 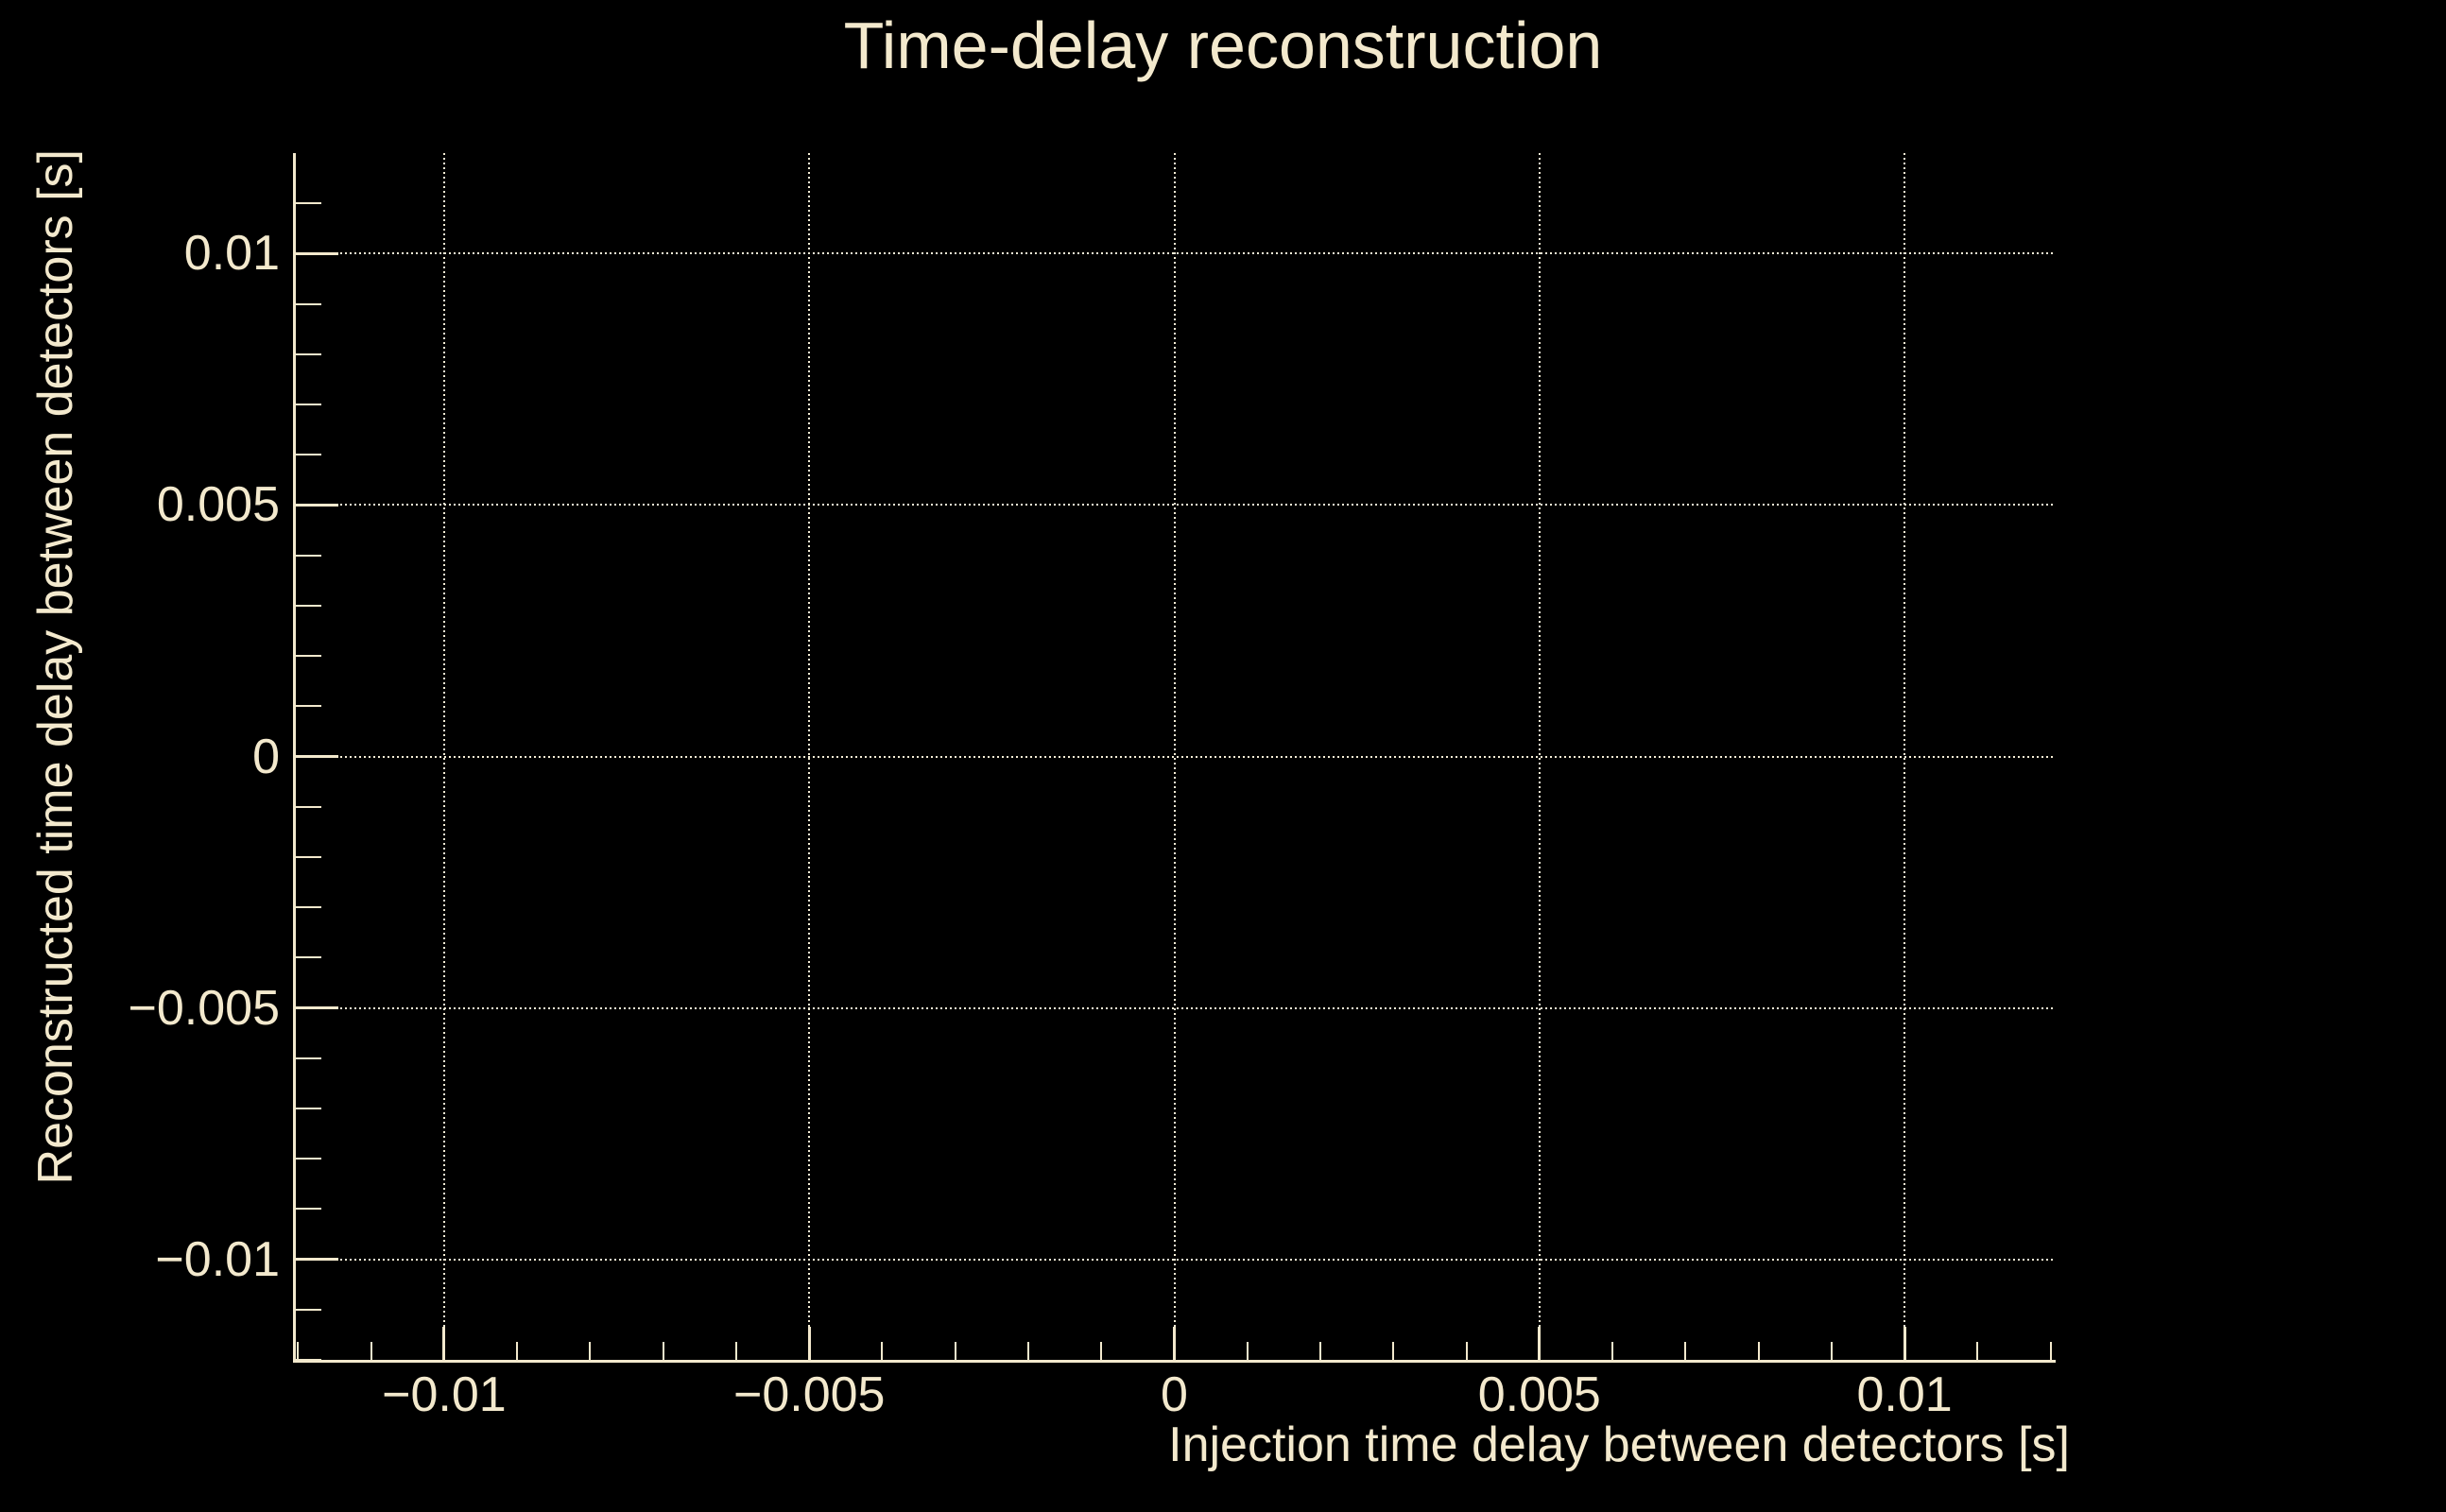 I want to click on x-tick-label: 0, so click(x=1174, y=1394).